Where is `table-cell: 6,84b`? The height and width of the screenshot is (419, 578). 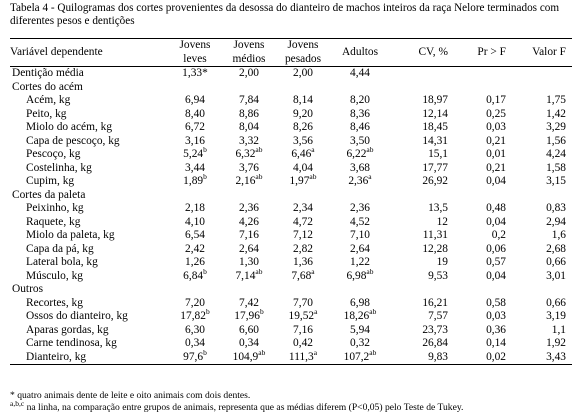
table-cell: 6,84b is located at coordinates (195, 275).